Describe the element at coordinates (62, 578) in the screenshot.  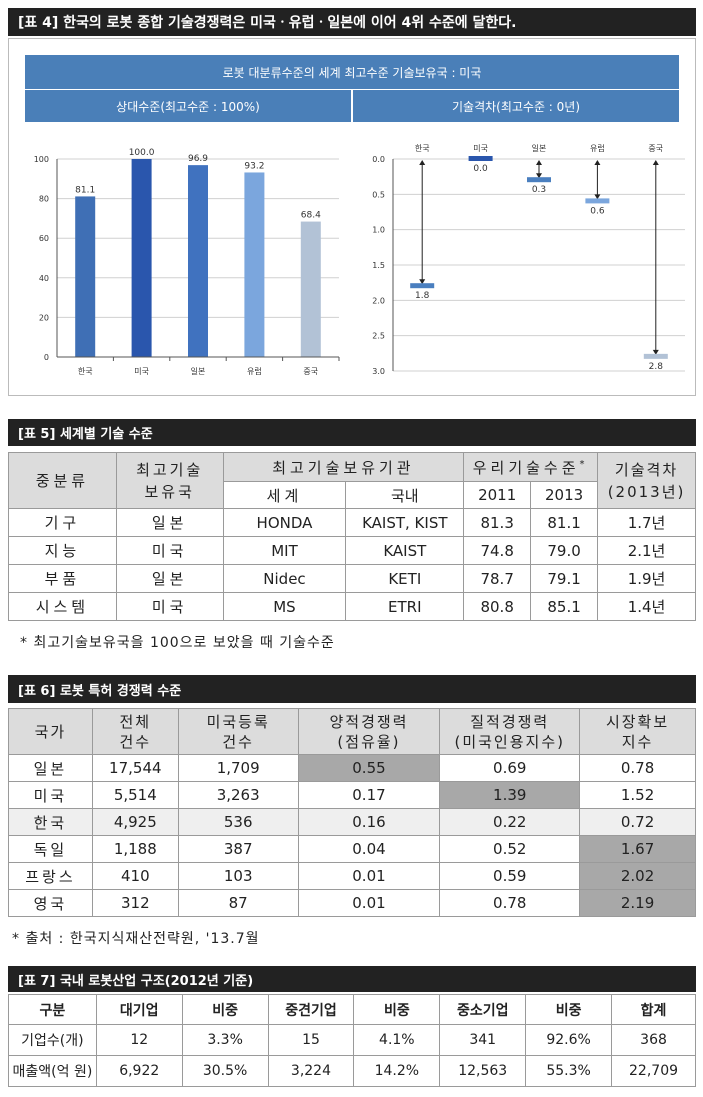
I see `table-cell: 부품` at that location.